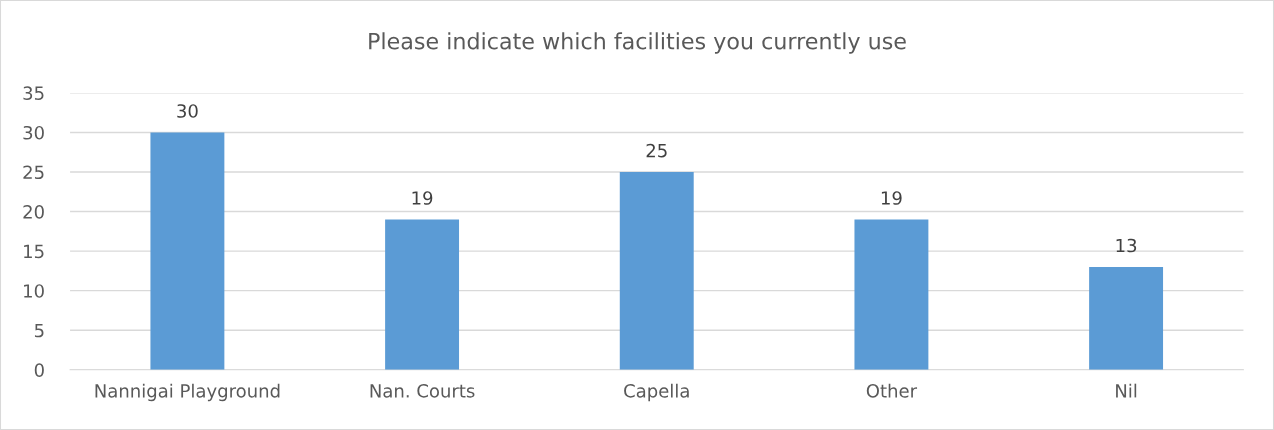 The width and height of the screenshot is (1274, 430). Describe the element at coordinates (33, 212) in the screenshot. I see `y-tick-label: 20` at that location.